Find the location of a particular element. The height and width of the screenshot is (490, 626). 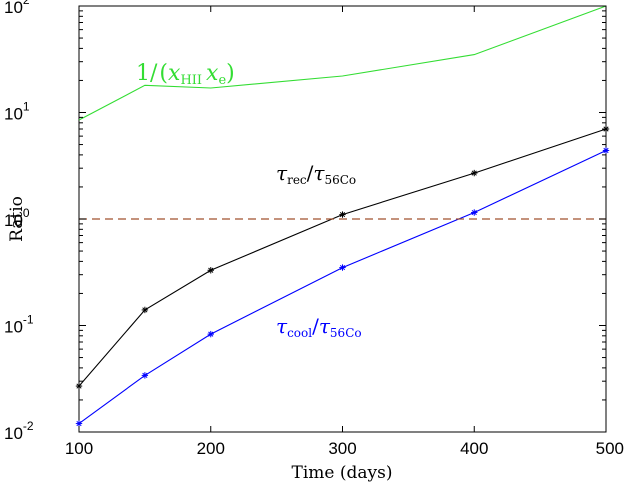

y-tick-label: 10⁻² is located at coordinates (19, 431).